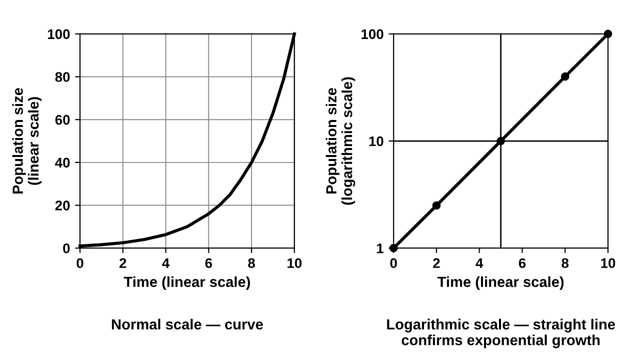 The height and width of the screenshot is (357, 640). Describe the element at coordinates (187, 324) in the screenshot. I see `text: Normal scale — curve` at that location.